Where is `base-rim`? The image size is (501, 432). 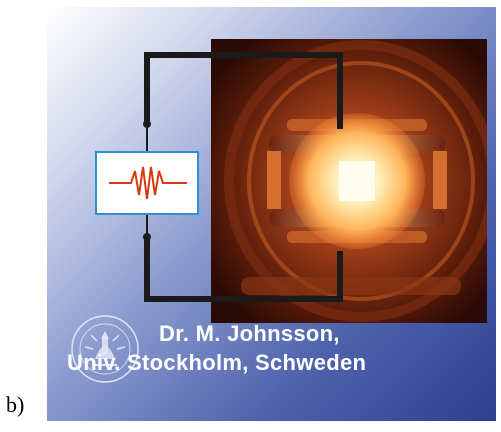
base-rim is located at coordinates (351, 286).